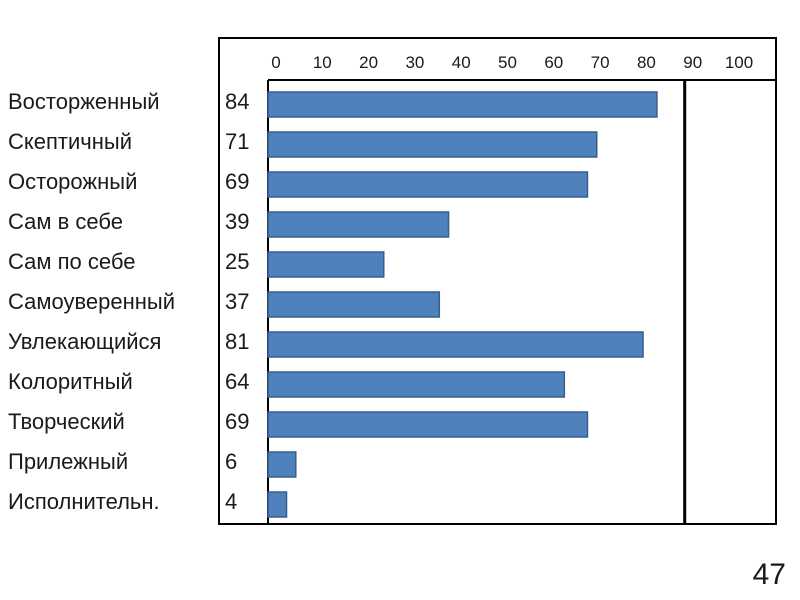 This screenshot has height=600, width=800. Describe the element at coordinates (231, 501) in the screenshot. I see `value-label: 4` at that location.